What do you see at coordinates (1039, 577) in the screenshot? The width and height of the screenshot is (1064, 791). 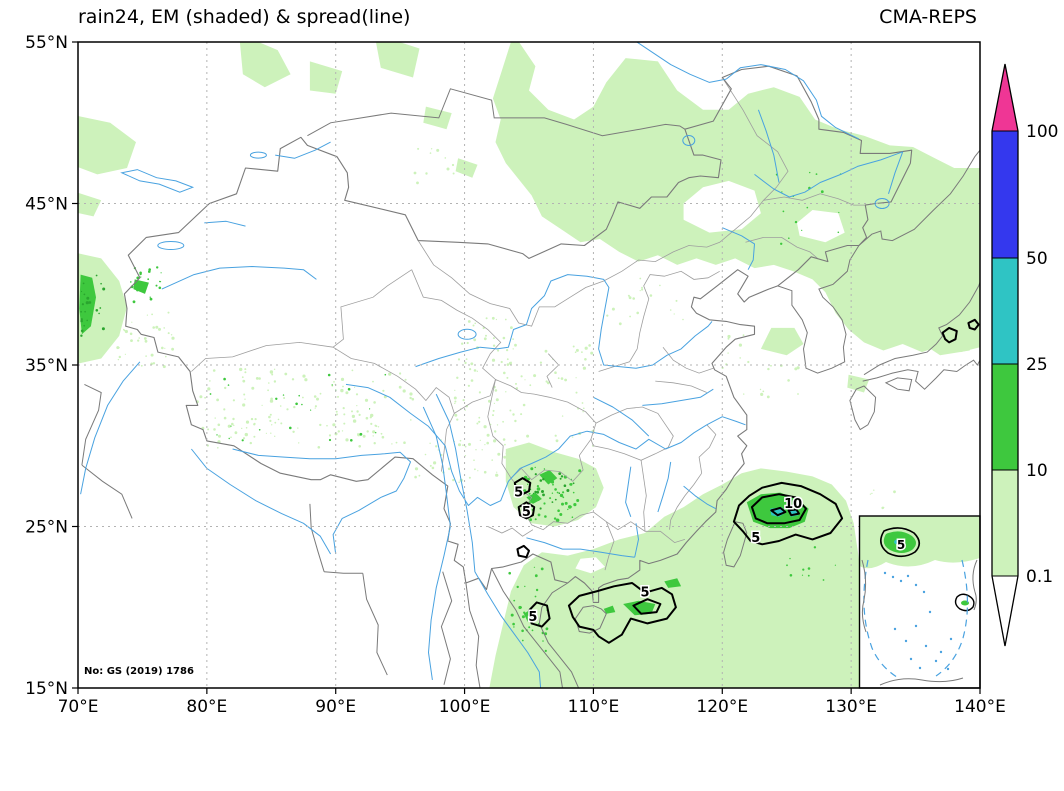 I see `colorbar-tick-label: 0.1` at bounding box center [1039, 577].